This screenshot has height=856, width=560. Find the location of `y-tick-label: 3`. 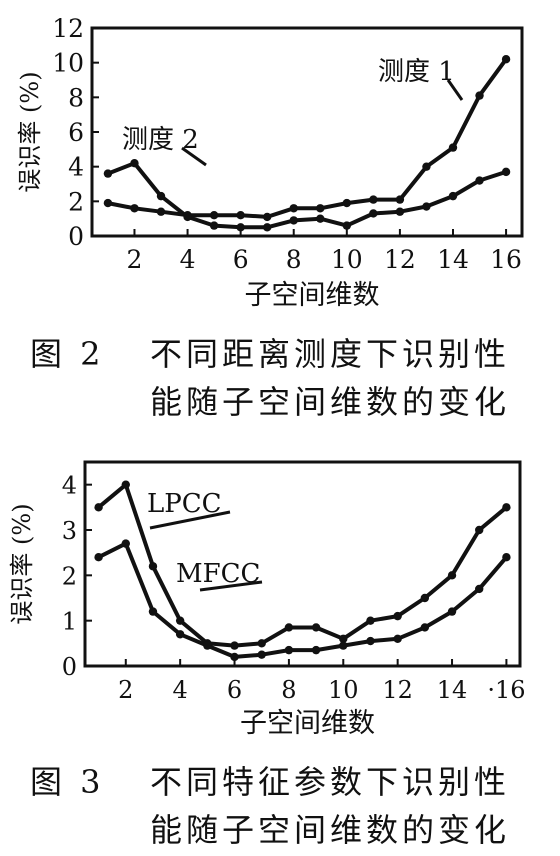

y-tick-label: 3 is located at coordinates (69, 531).